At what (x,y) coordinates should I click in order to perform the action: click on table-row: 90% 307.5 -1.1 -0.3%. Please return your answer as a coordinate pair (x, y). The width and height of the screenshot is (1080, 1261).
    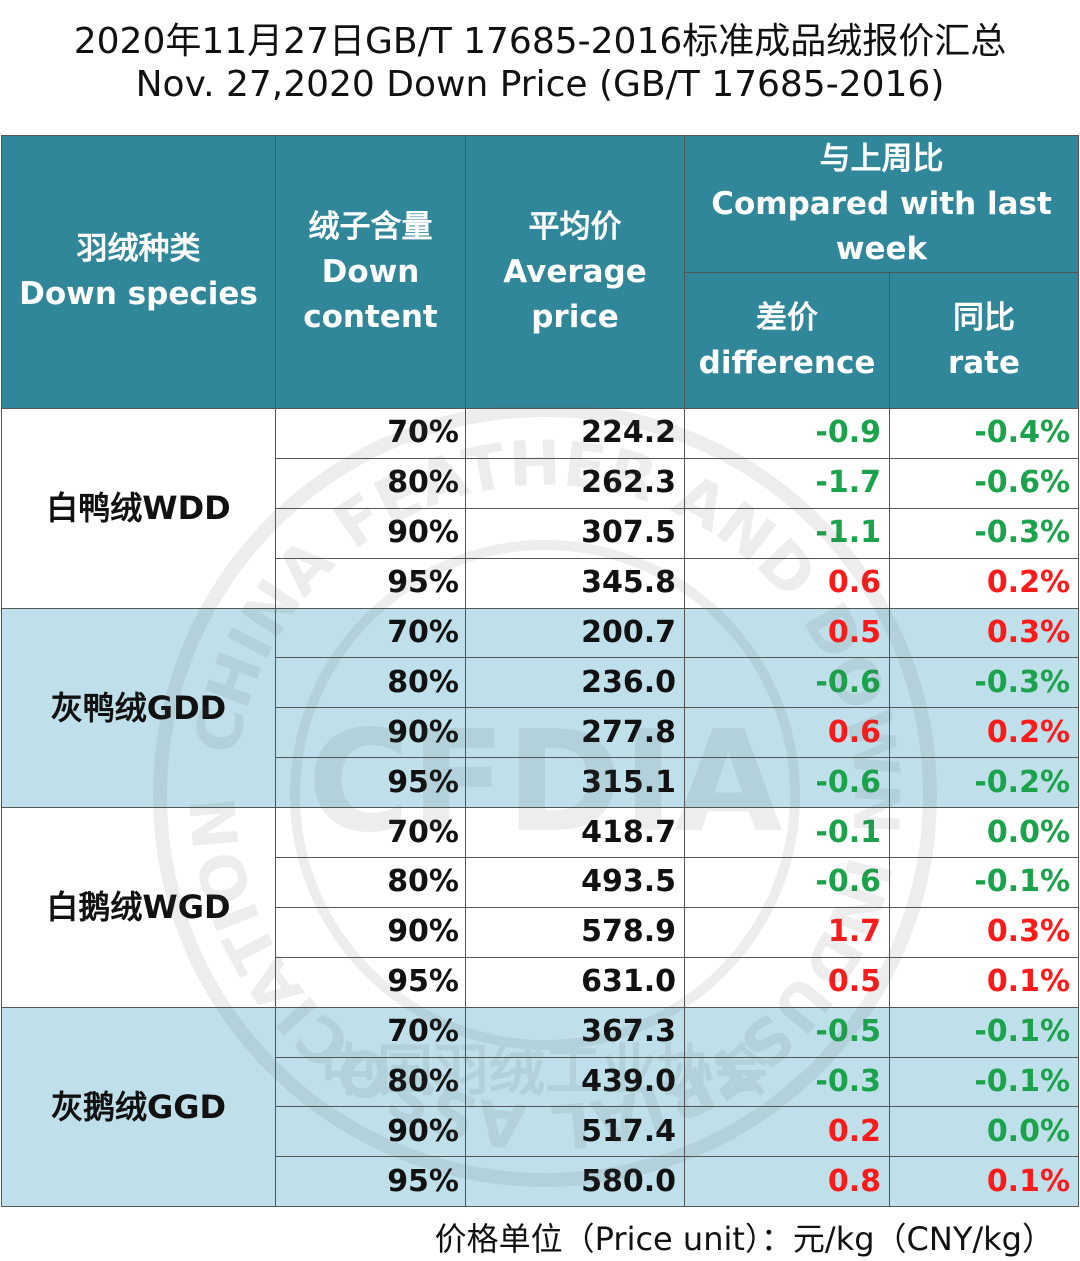
    Looking at the image, I should click on (541, 533).